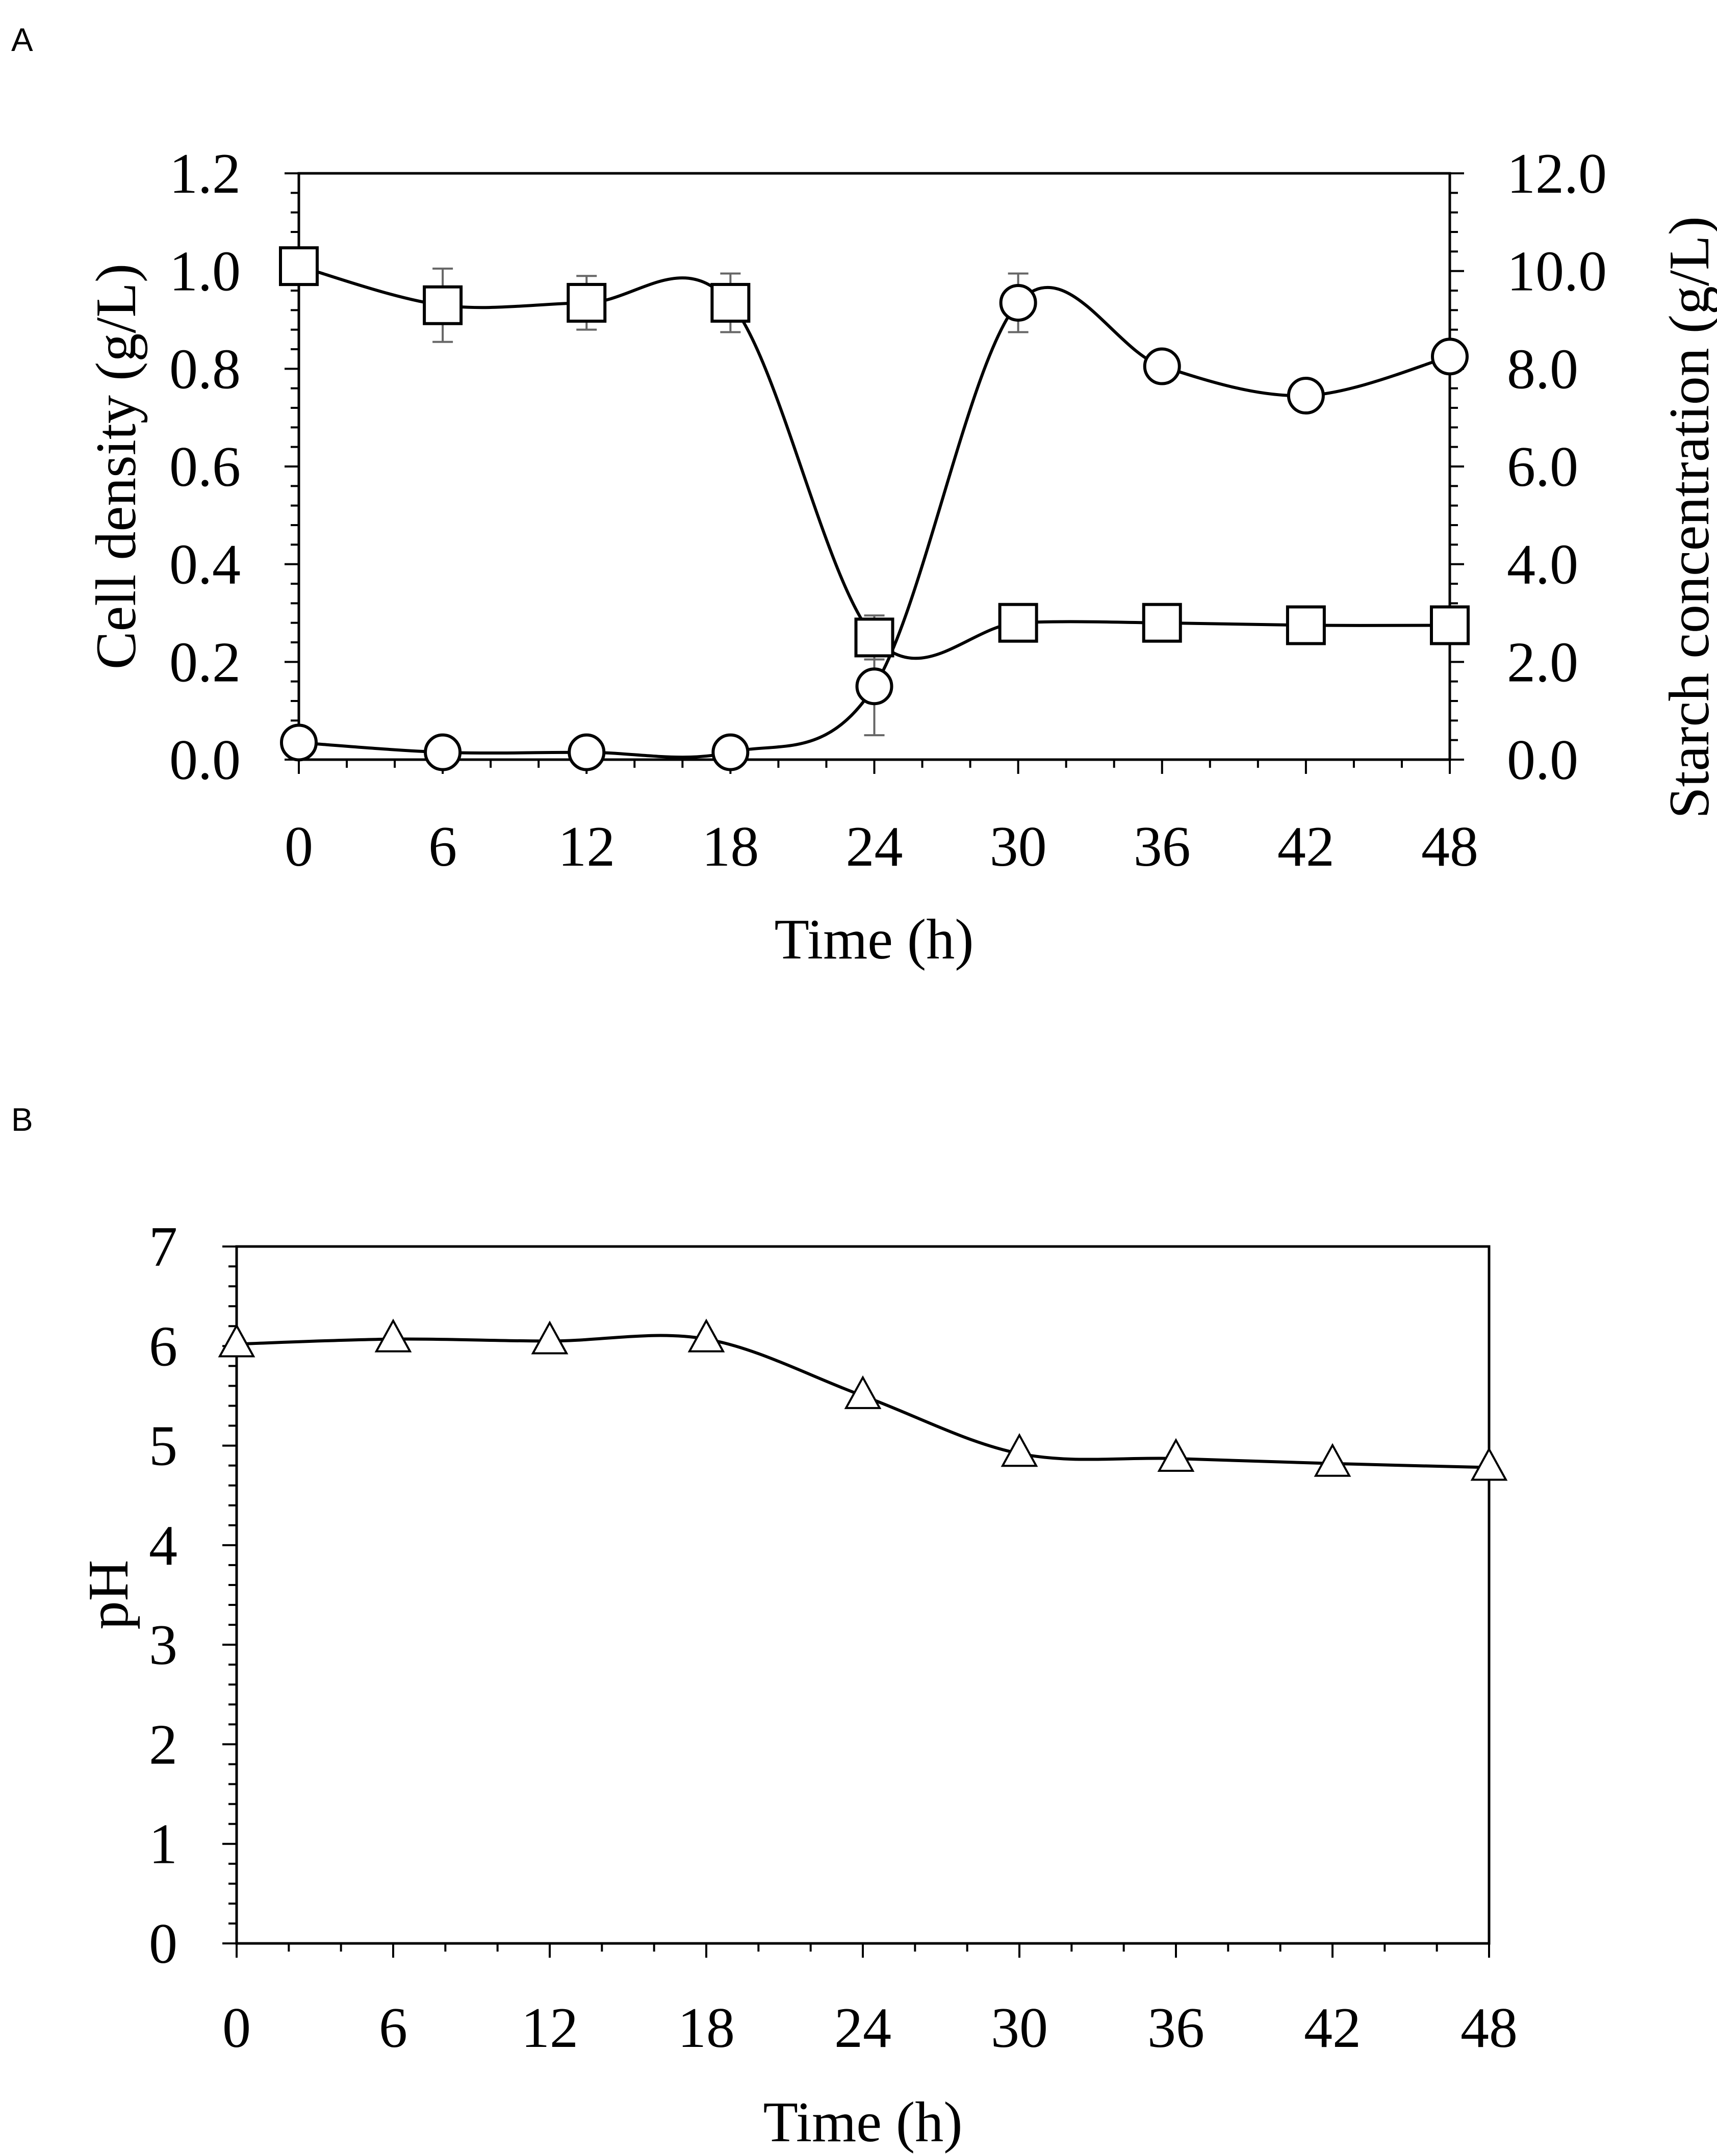 The height and width of the screenshot is (2156, 1717). I want to click on panel-a-y-tick-labels: 0.0 0.2 0.4 0.6 0.8 1.0 1.2, so click(205, 467).